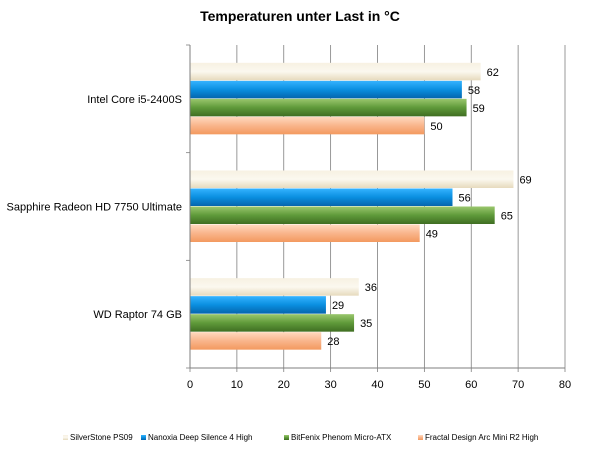 This screenshot has width=600, height=456. Describe the element at coordinates (333, 342) in the screenshot. I see `data-label: 28` at that location.